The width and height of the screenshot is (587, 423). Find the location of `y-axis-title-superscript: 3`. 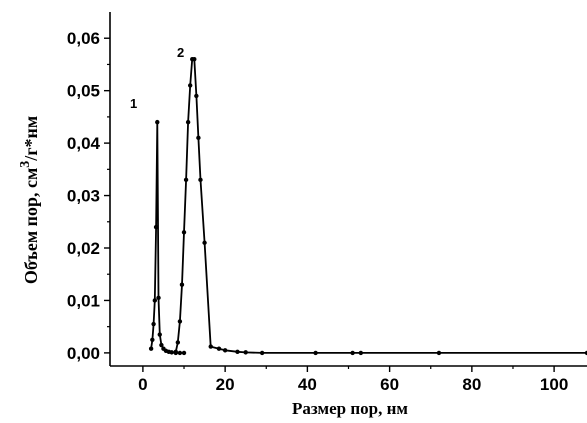

y-axis-title-superscript: 3 is located at coordinates (25, 164).